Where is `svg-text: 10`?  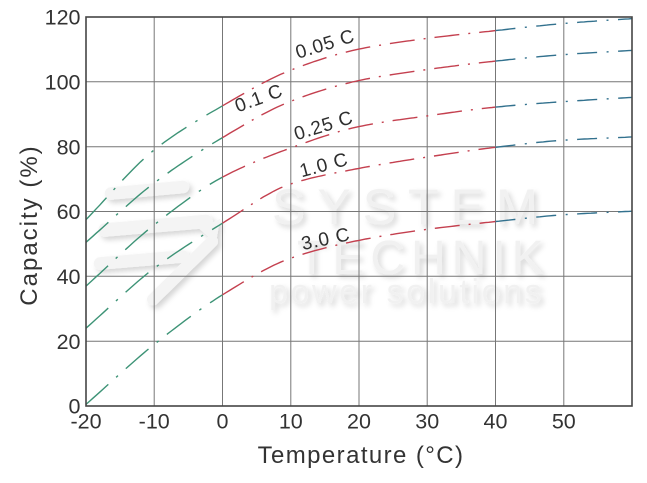 svg-text: 10 is located at coordinates (291, 421).